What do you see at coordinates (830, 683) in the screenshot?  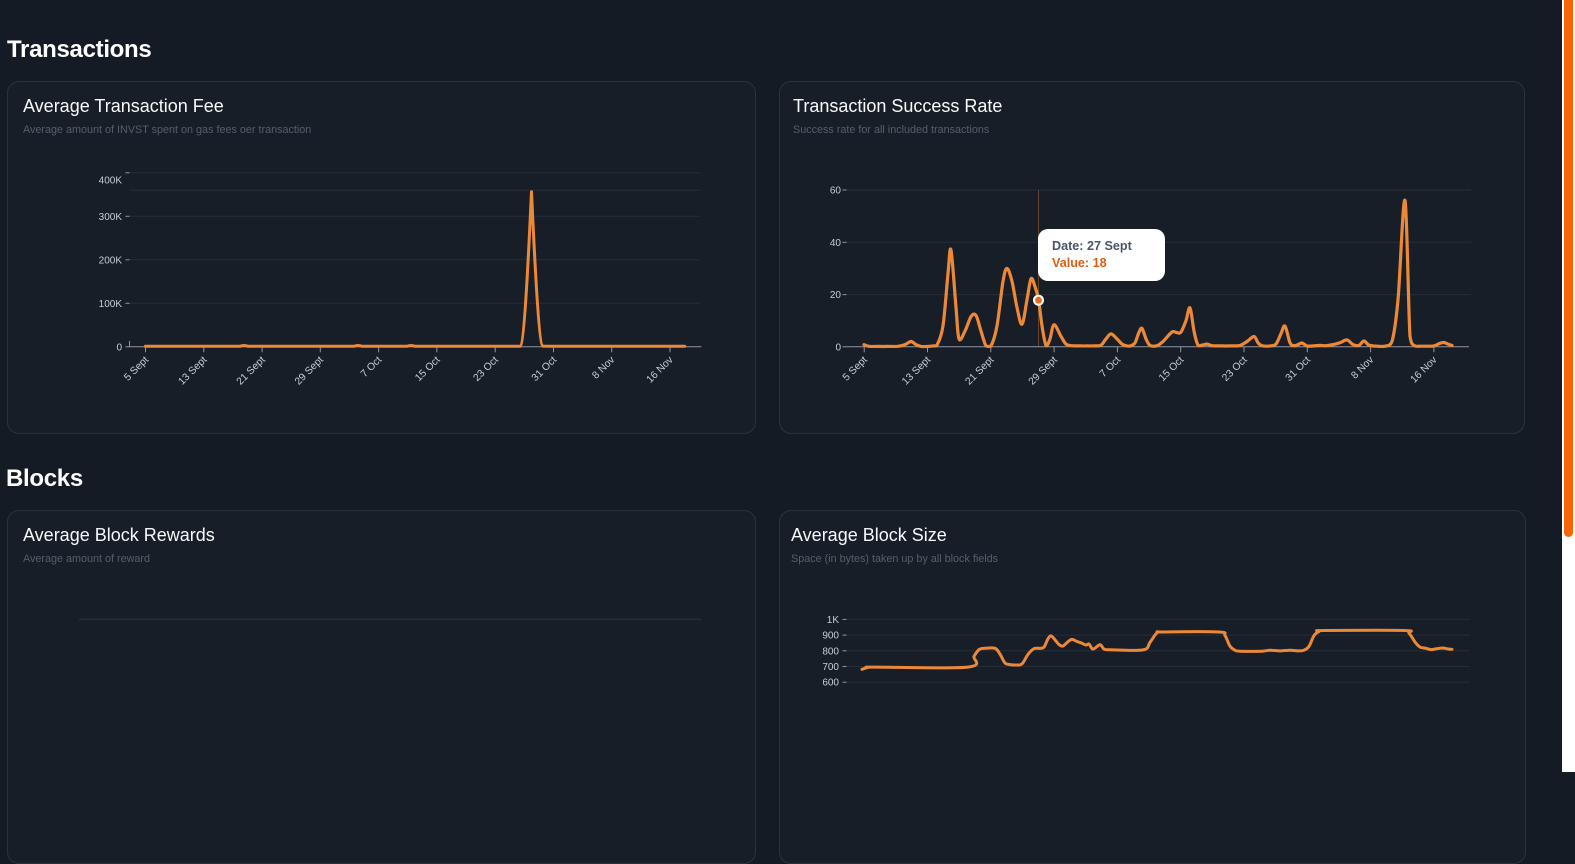 I see `svg-text: 600` at bounding box center [830, 683].